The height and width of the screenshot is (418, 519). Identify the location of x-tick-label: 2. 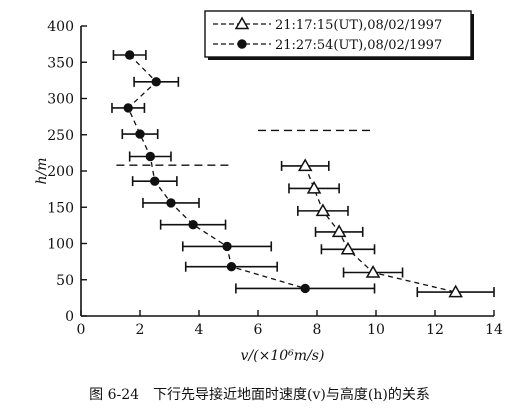
(140, 330).